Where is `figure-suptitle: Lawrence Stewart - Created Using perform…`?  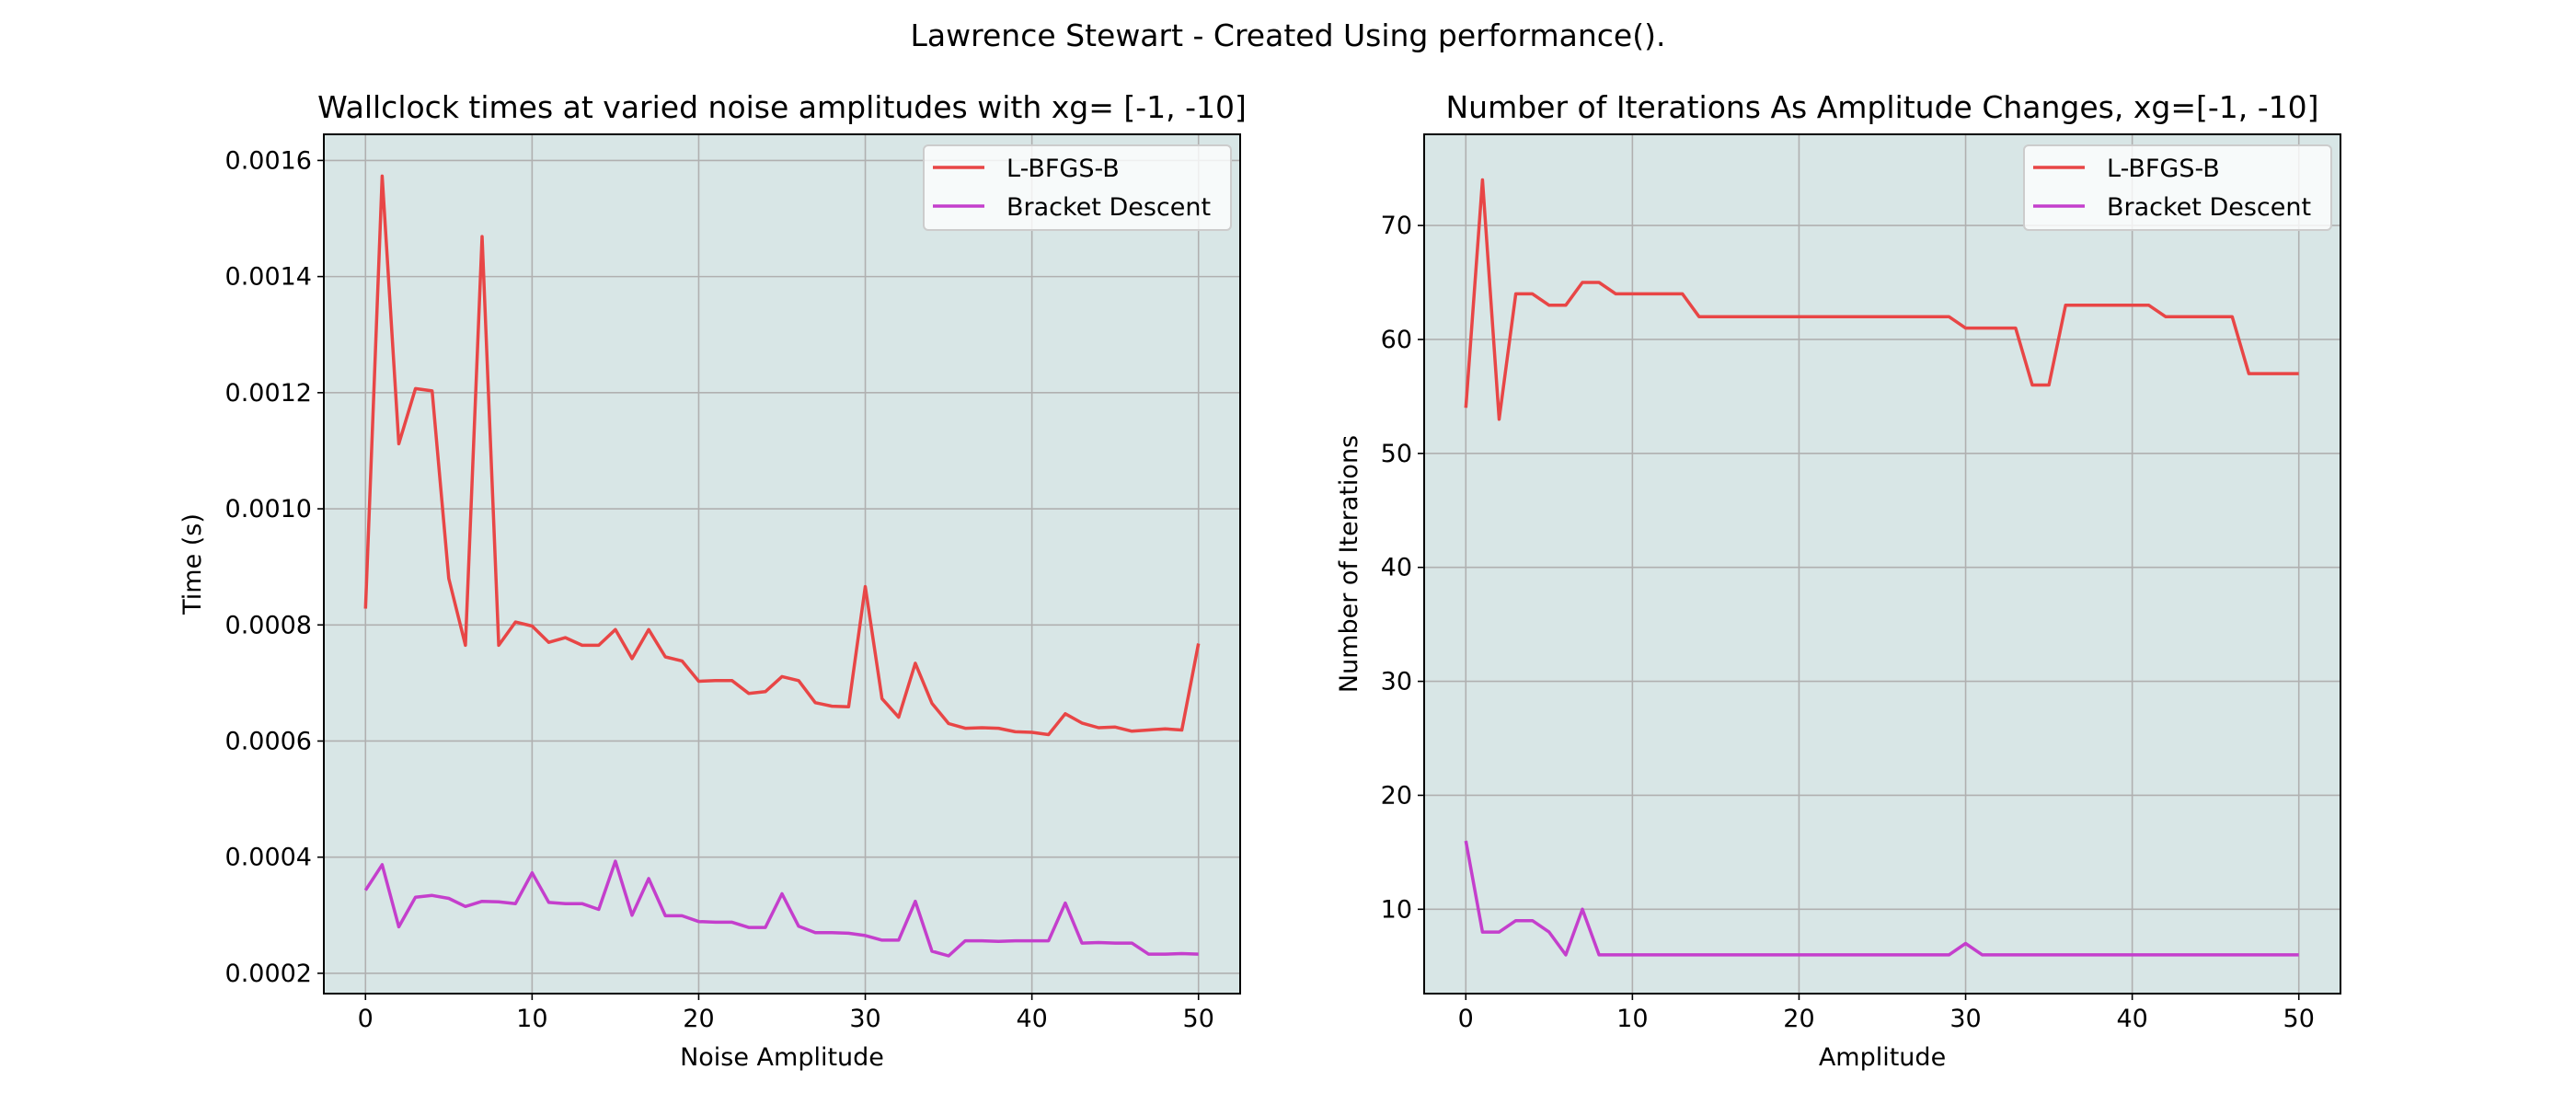
figure-suptitle: Lawrence Stewart - Created Using perform… is located at coordinates (1288, 35).